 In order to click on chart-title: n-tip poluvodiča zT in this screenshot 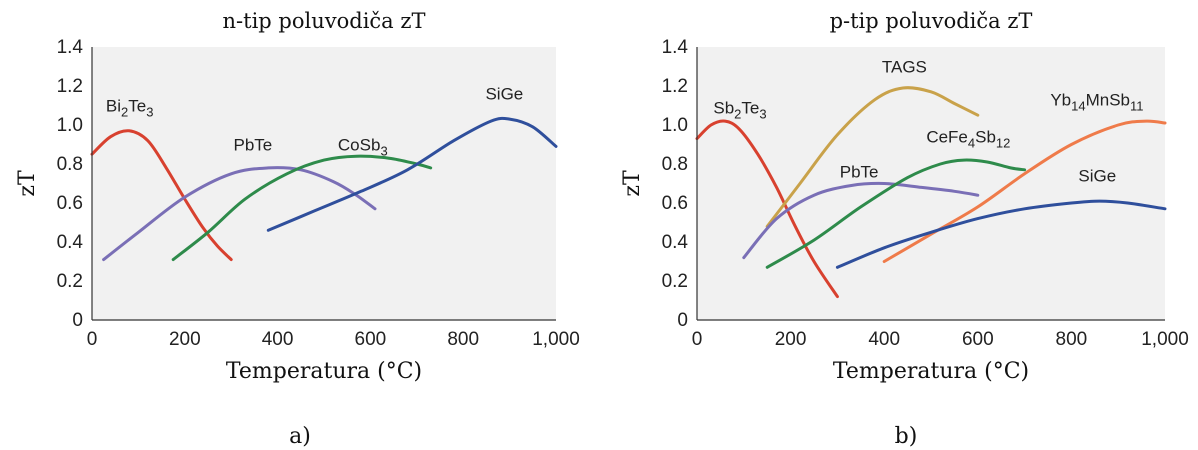, I will do `click(324, 21)`.